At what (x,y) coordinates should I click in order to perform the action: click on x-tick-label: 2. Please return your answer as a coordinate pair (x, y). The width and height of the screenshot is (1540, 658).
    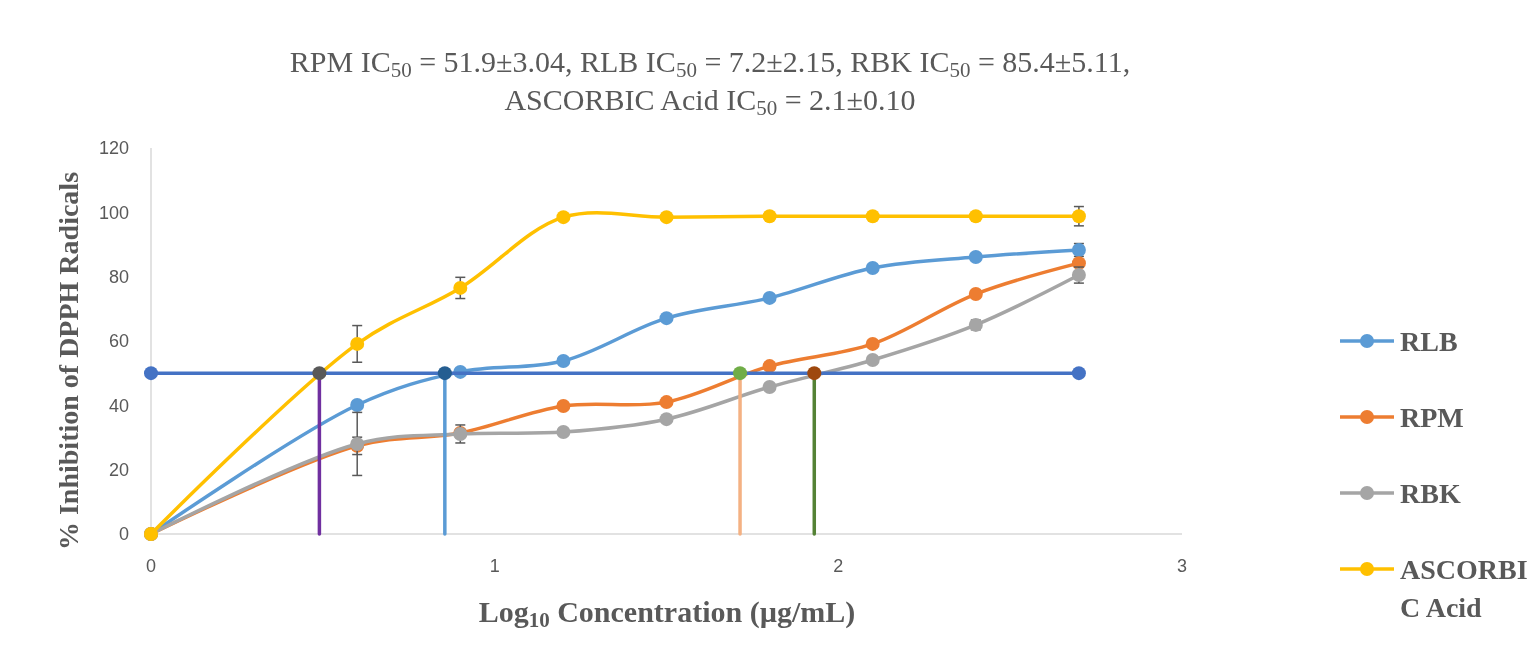
    Looking at the image, I should click on (838, 566).